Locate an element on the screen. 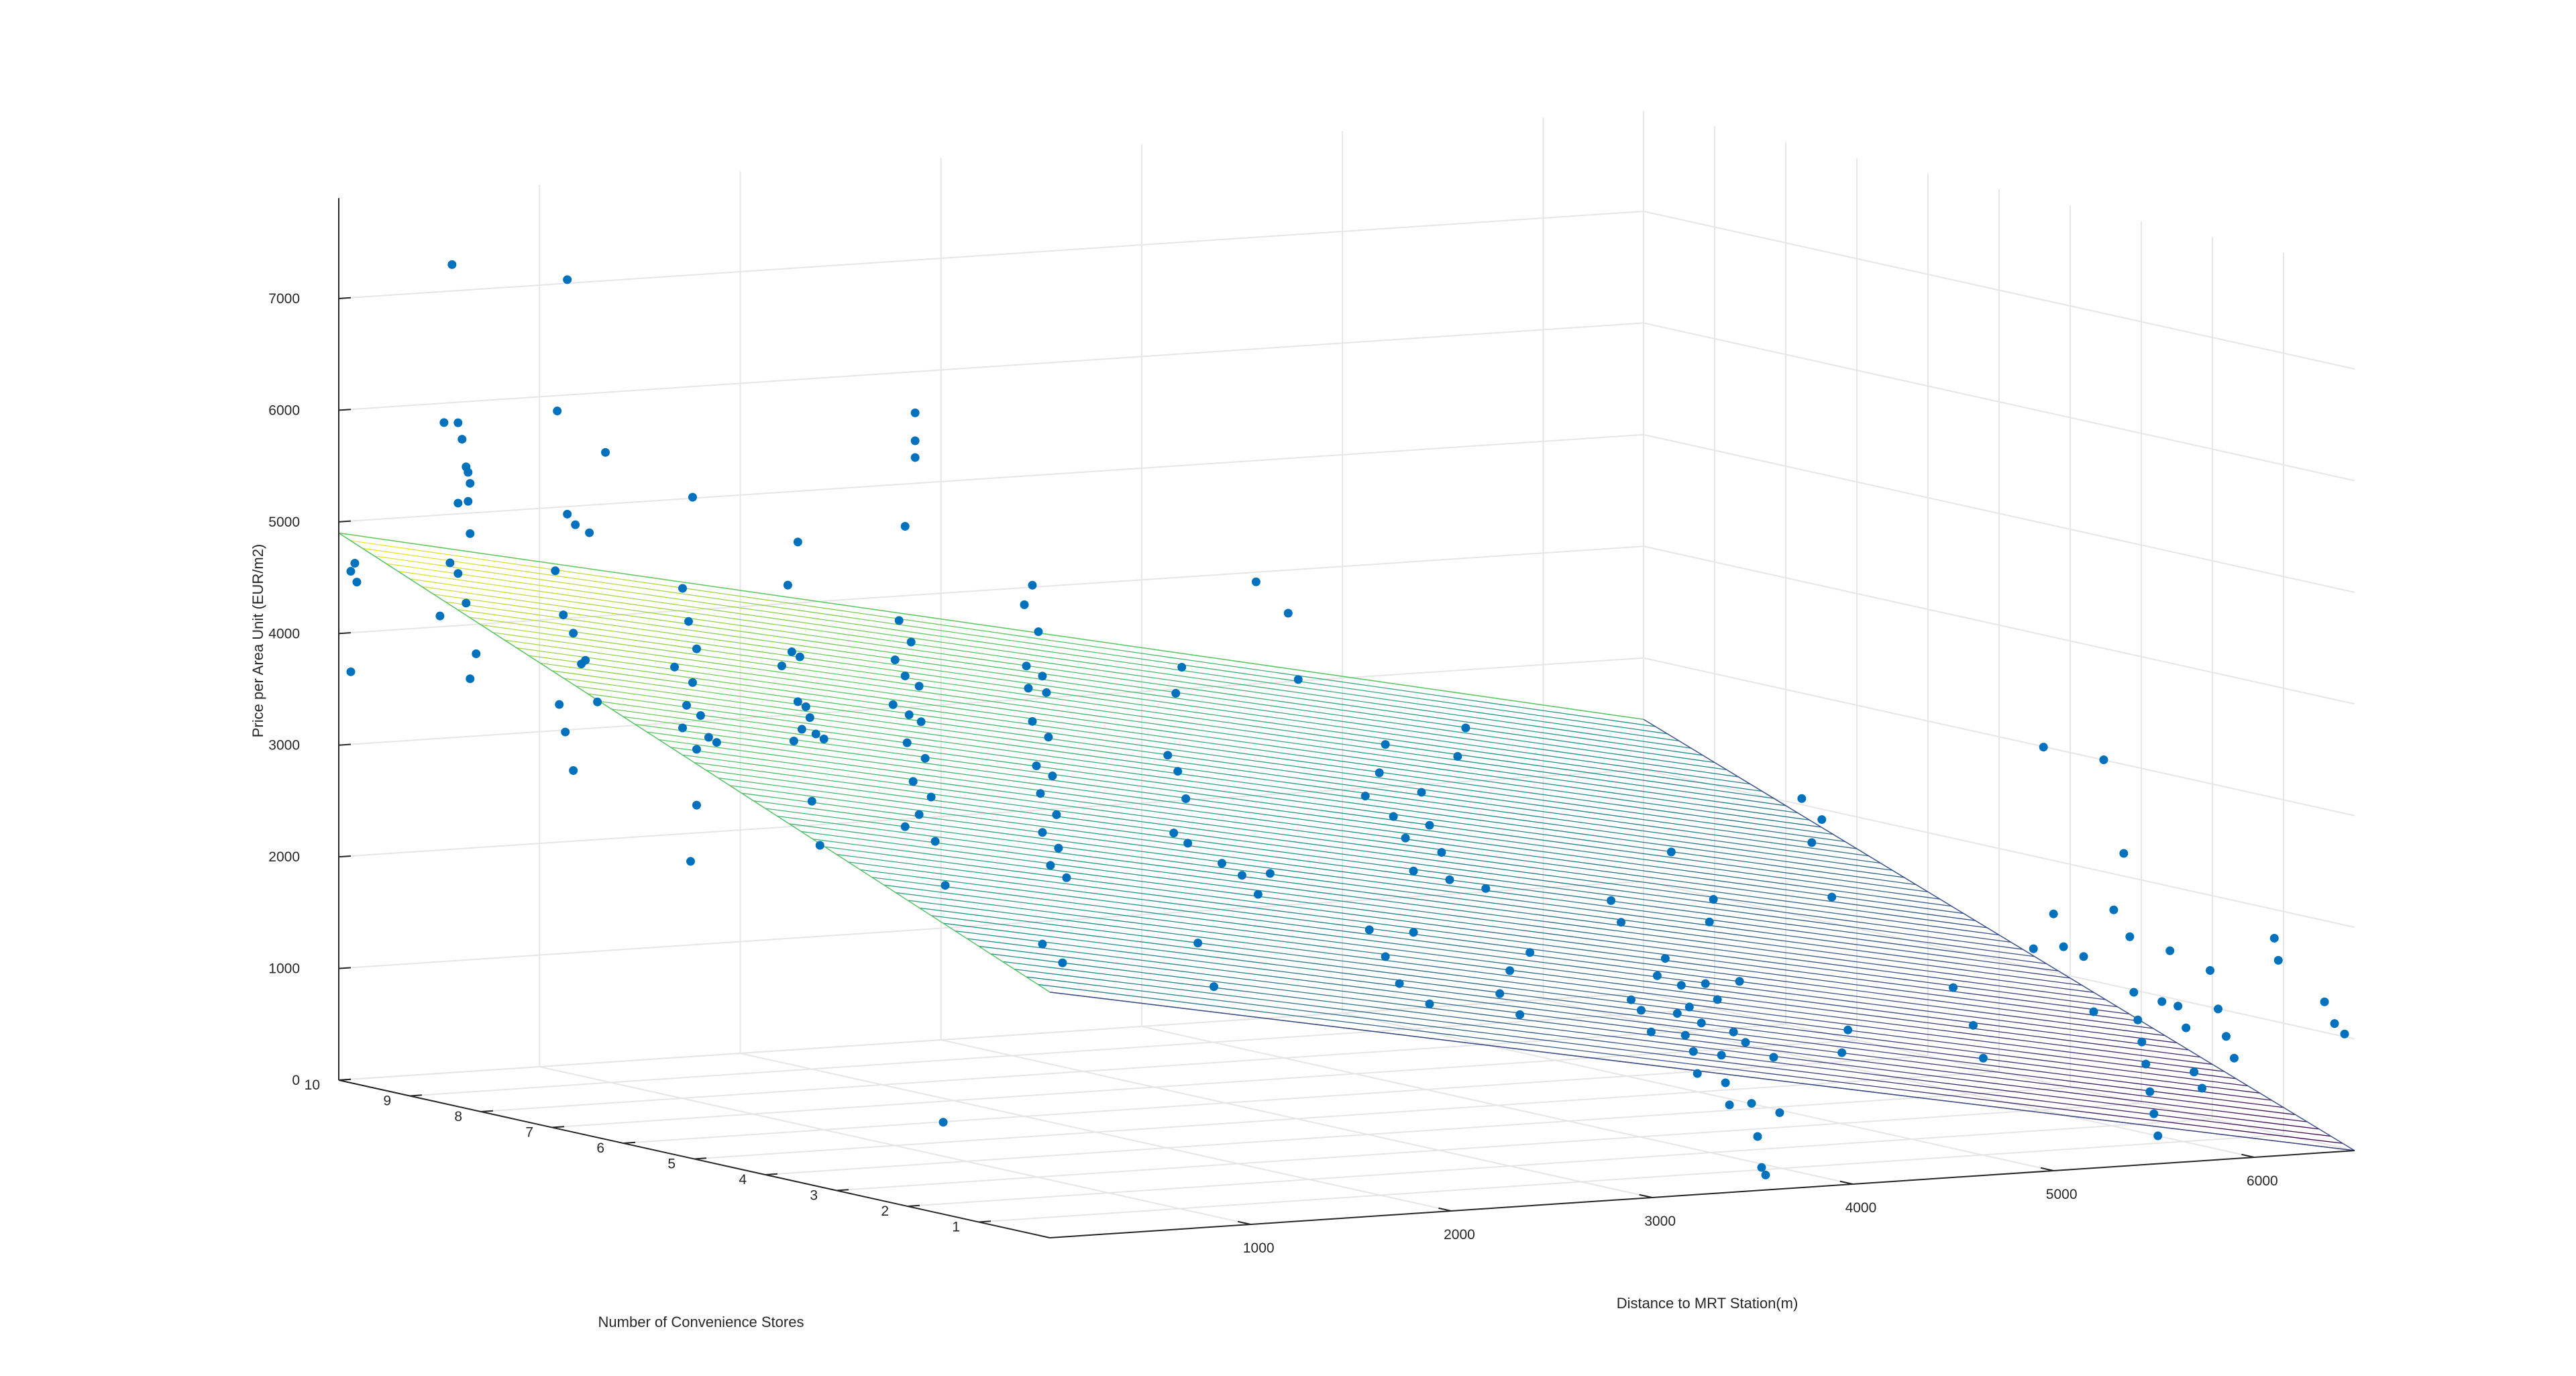  plane-edge is located at coordinates (694, 762).